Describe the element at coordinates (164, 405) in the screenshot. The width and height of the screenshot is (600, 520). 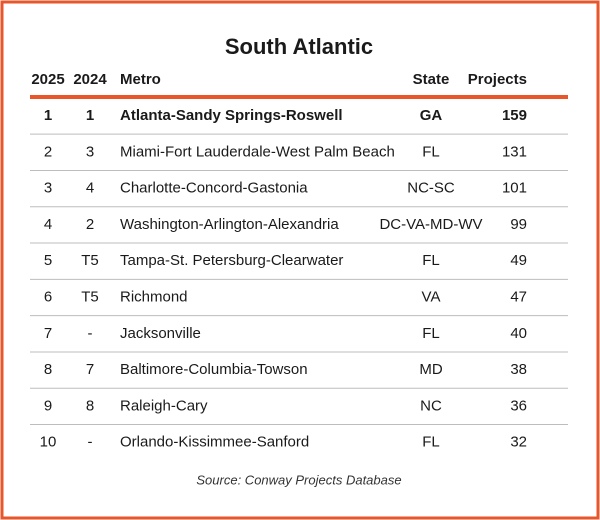
I see `table-cell: Raleigh-Cary` at that location.